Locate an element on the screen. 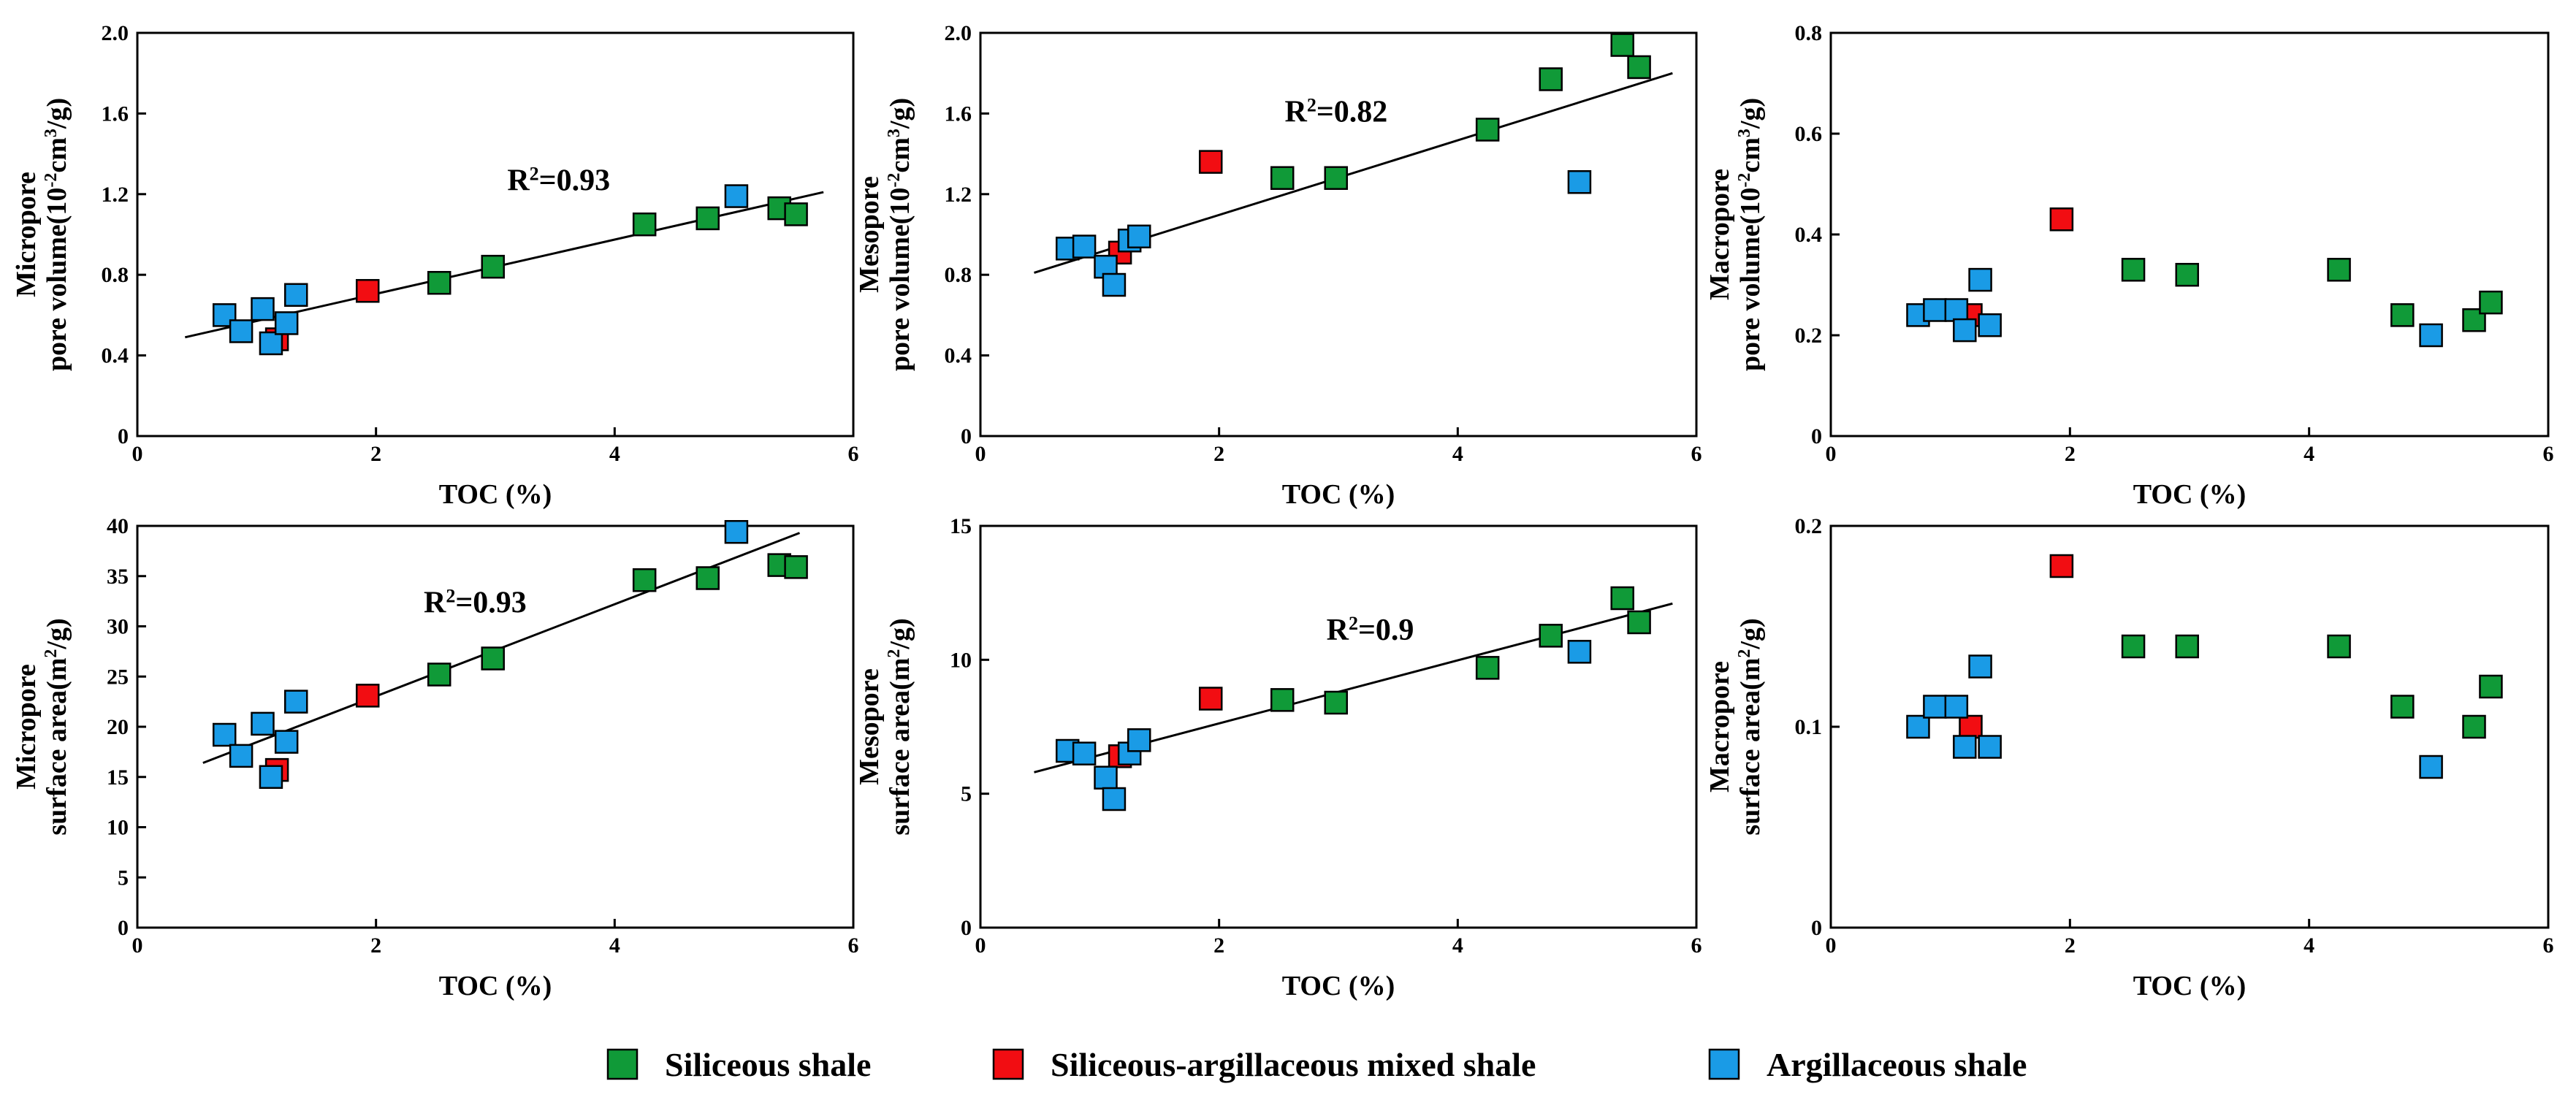  y-tick-label: 25 is located at coordinates (118, 677).